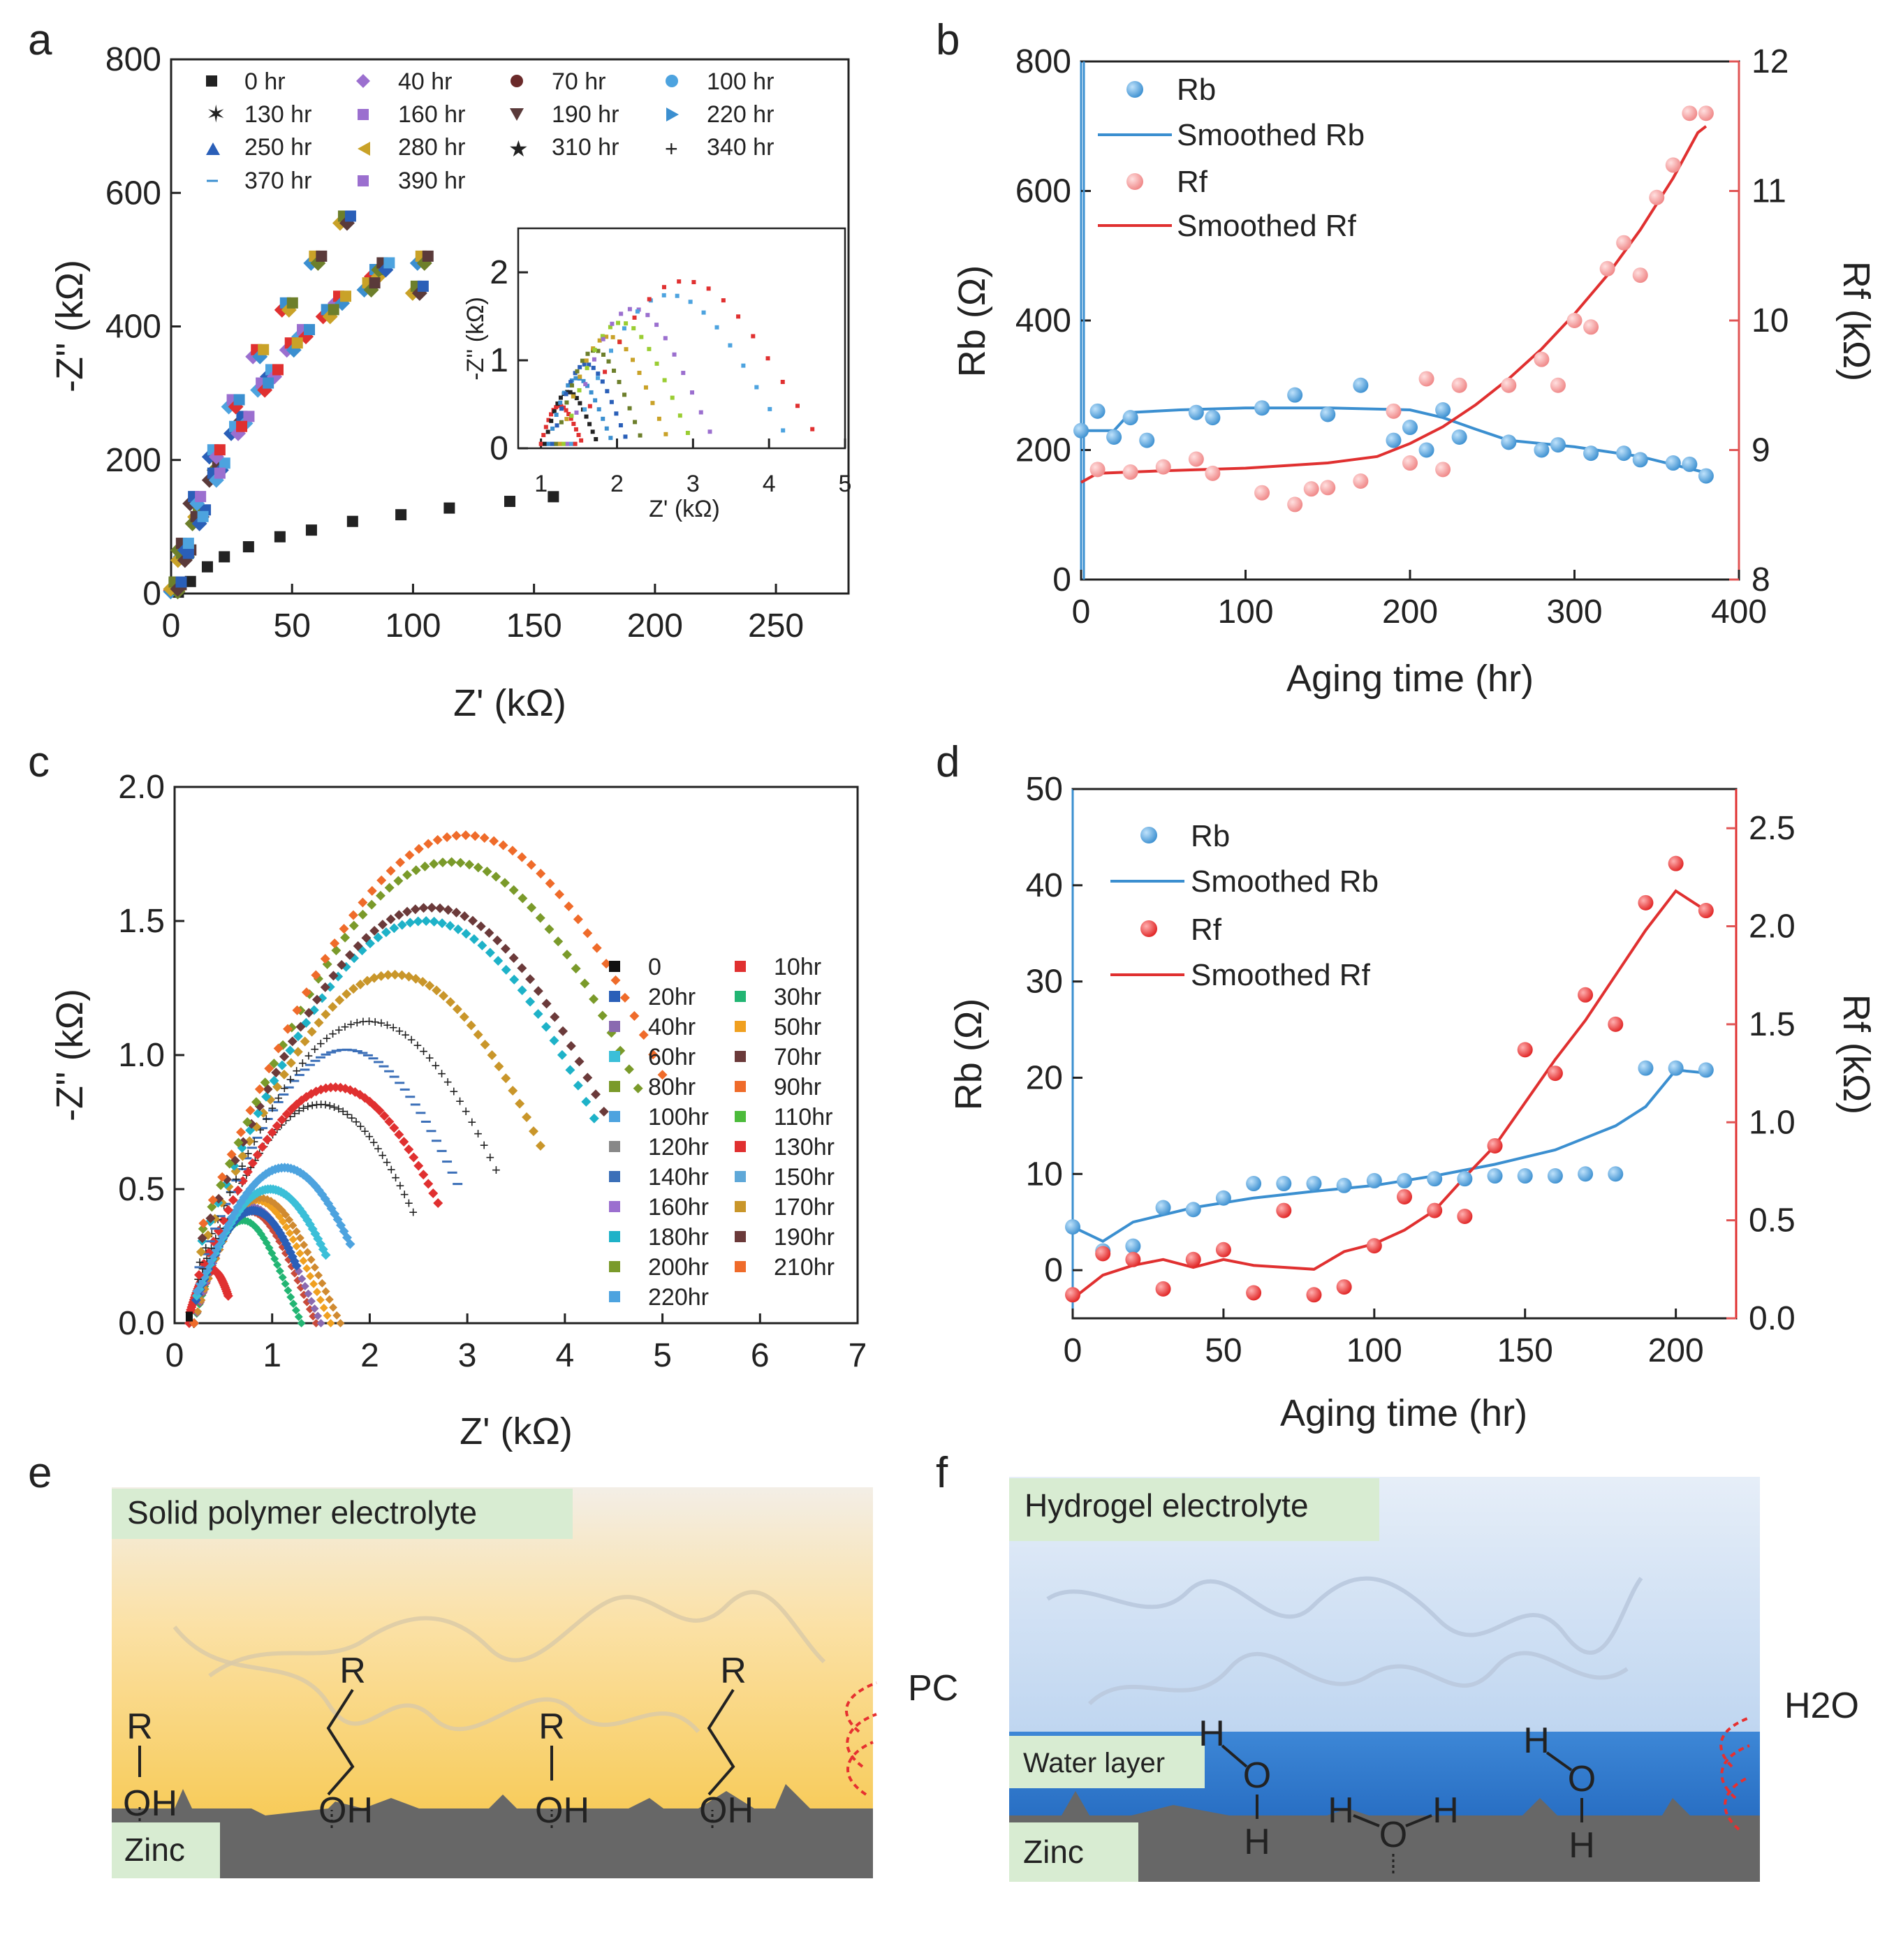 This screenshot has height=1960, width=1887. What do you see at coordinates (1134, 181) in the screenshot?
I see `legend-marker-rf` at bounding box center [1134, 181].